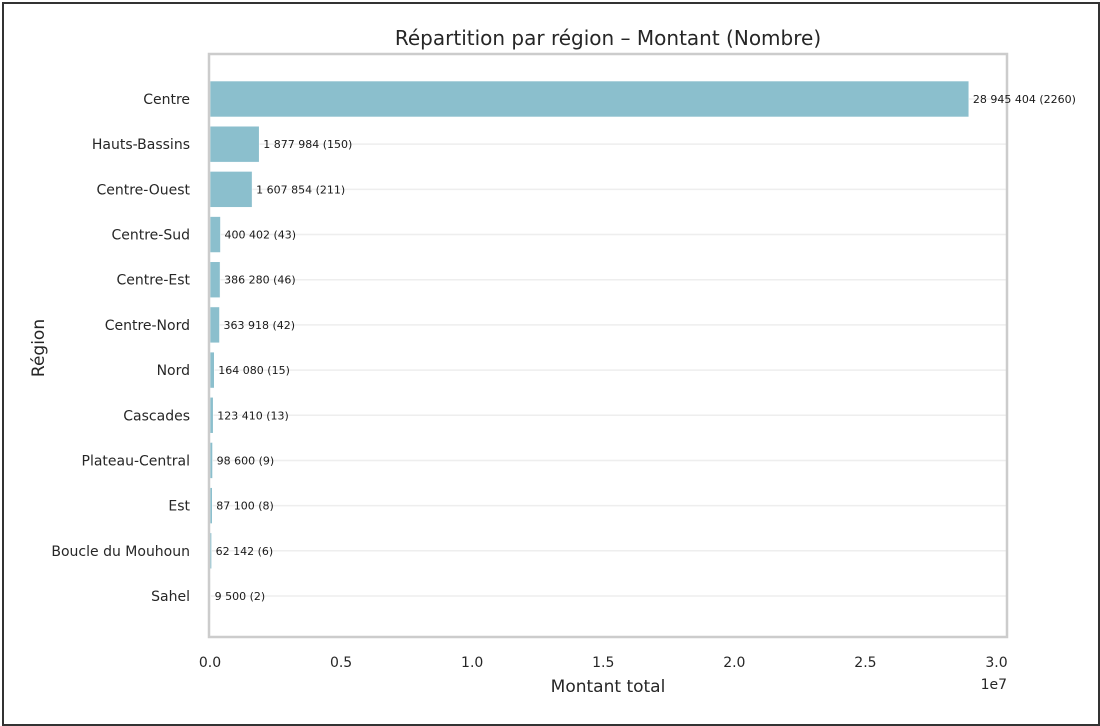  I want to click on x-axis-offset-label: 1e7, so click(994, 685).